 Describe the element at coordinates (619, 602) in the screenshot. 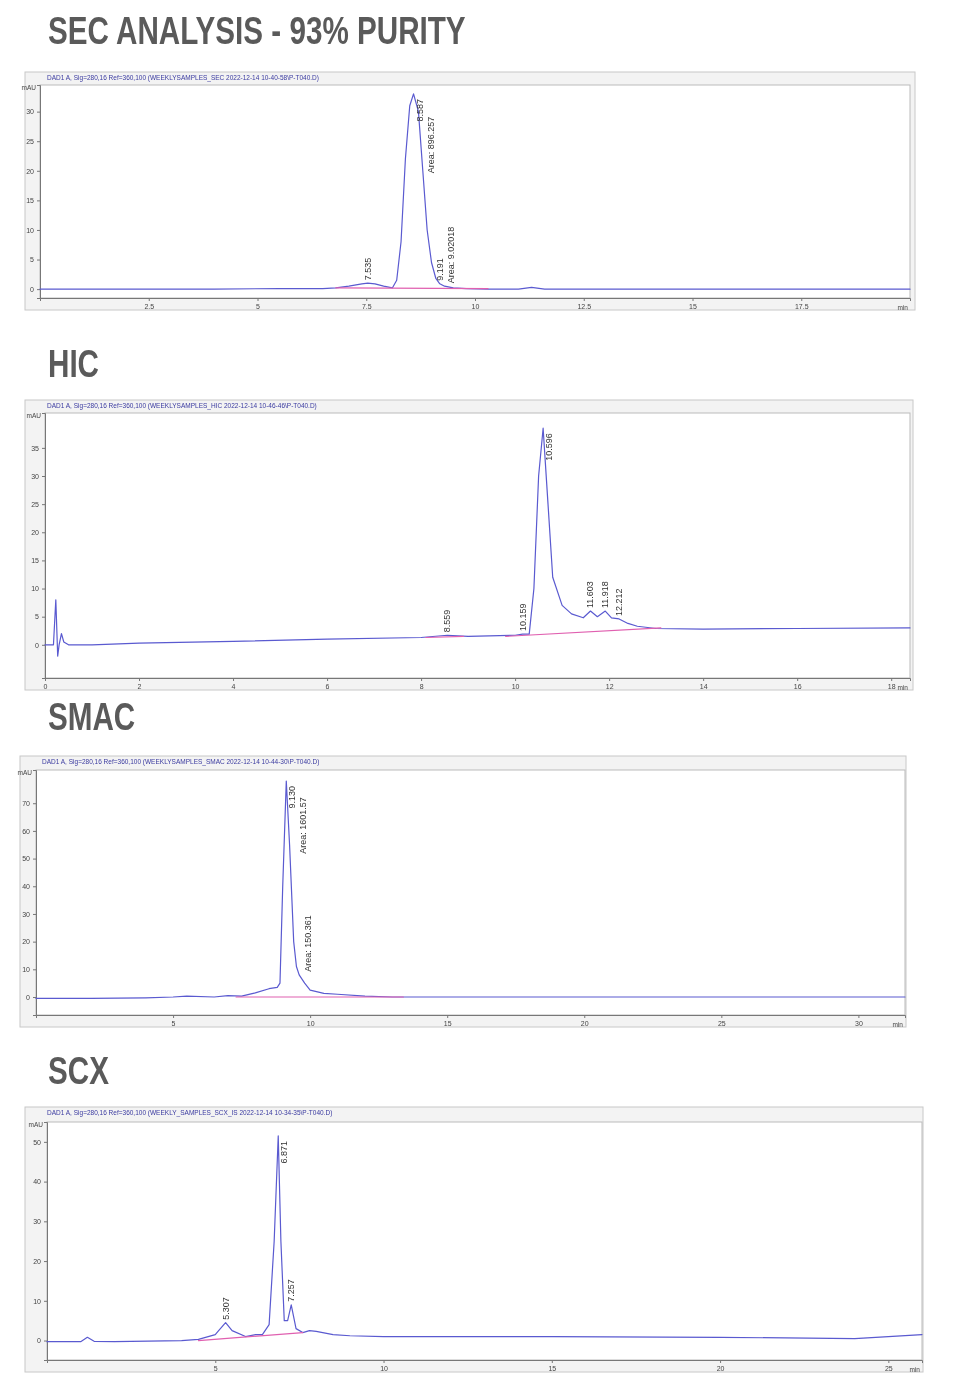

I see `annotation: 12.212` at that location.